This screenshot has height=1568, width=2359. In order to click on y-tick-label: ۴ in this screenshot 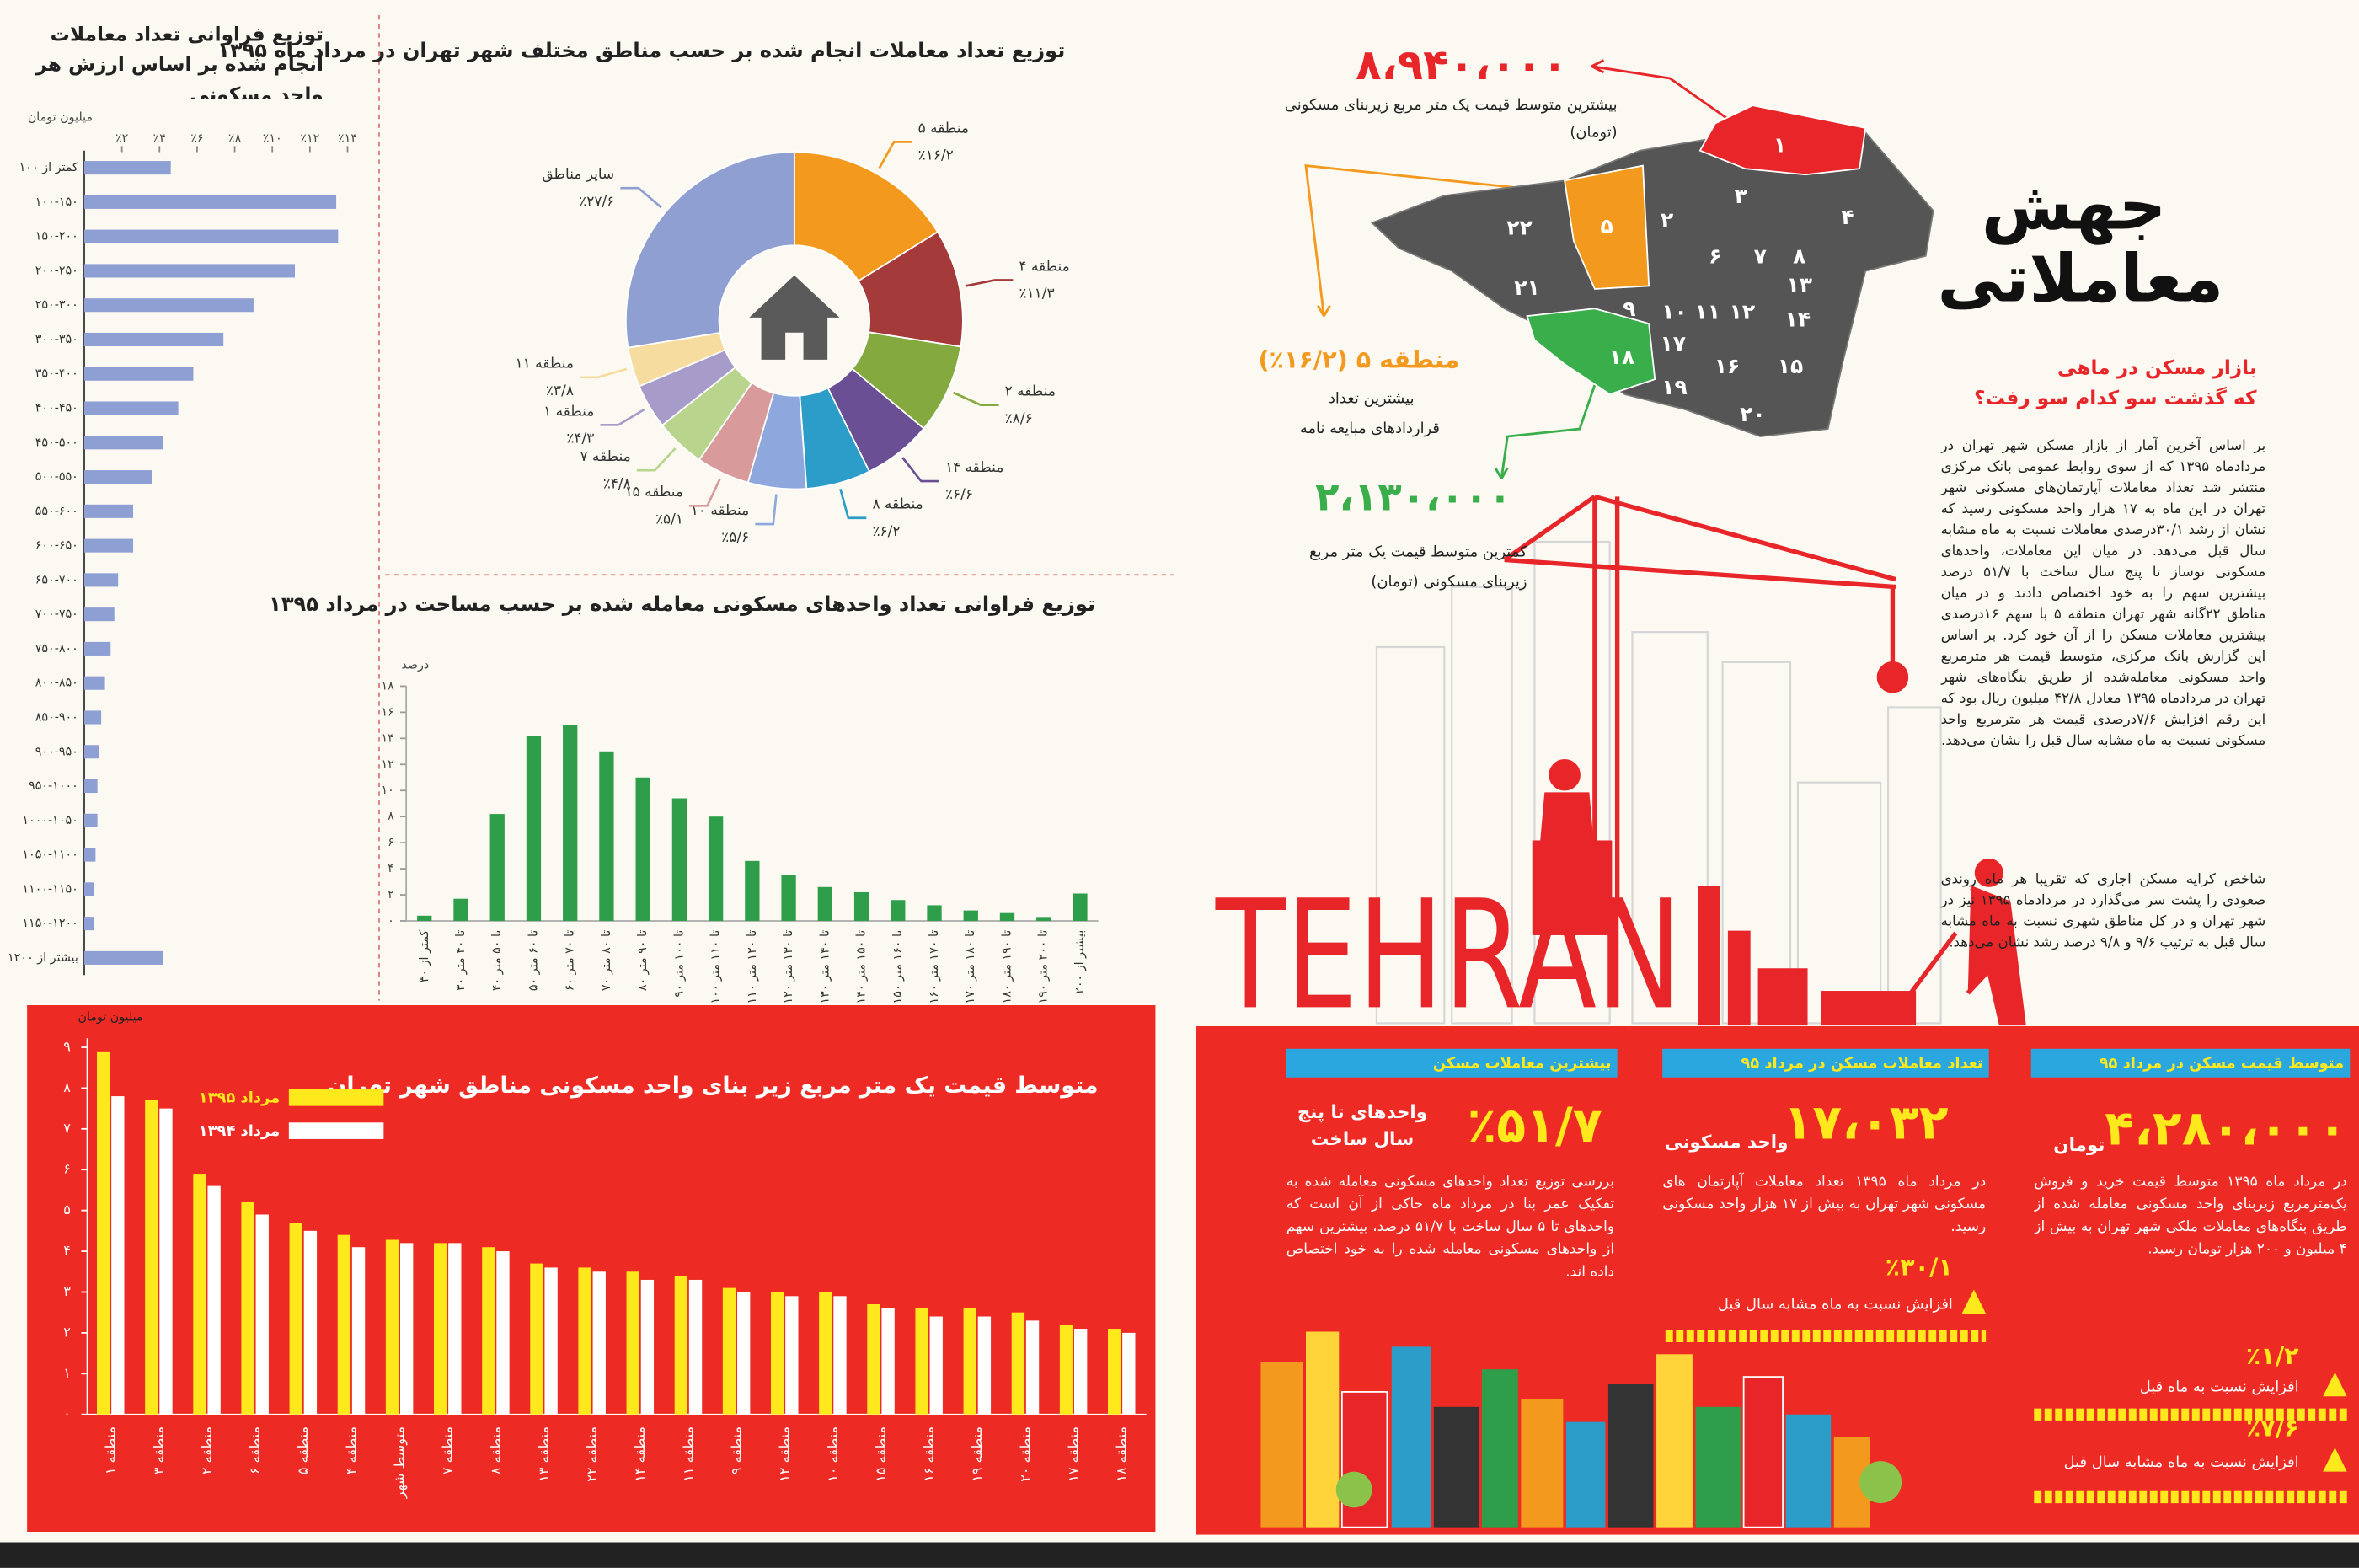, I will do `click(391, 868)`.